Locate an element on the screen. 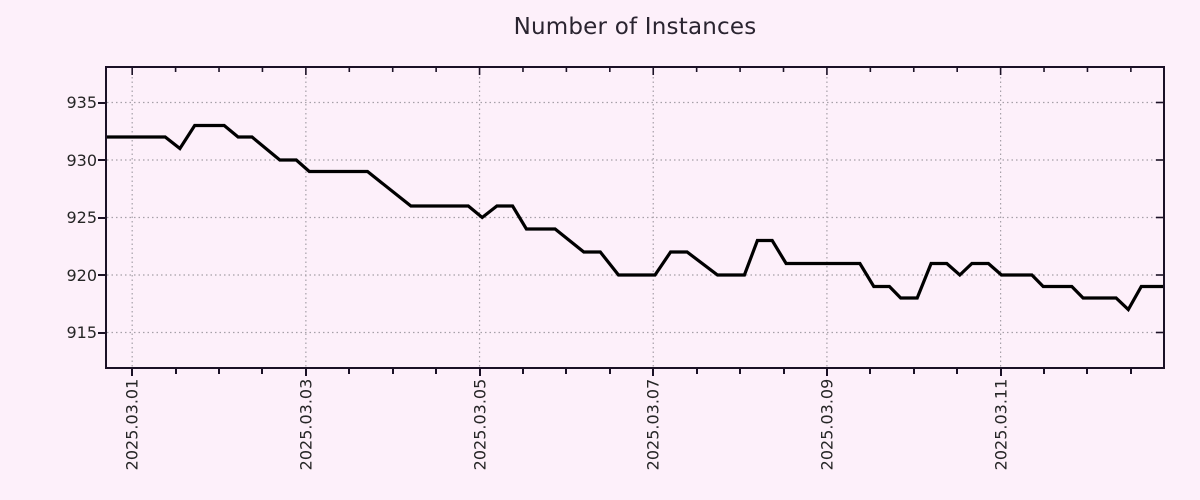  x-tick-label: 2025.03.05 is located at coordinates (480, 424).